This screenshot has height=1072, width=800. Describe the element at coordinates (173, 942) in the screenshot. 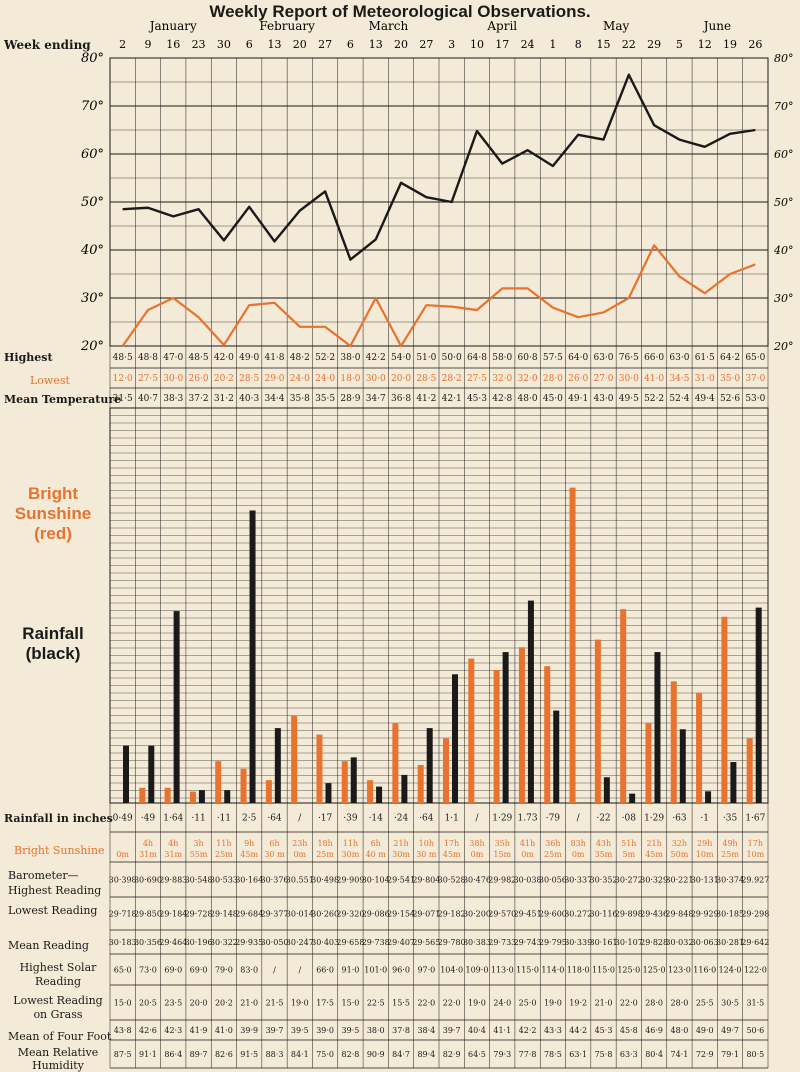

I see `baro-mean-value: 29·464` at that location.